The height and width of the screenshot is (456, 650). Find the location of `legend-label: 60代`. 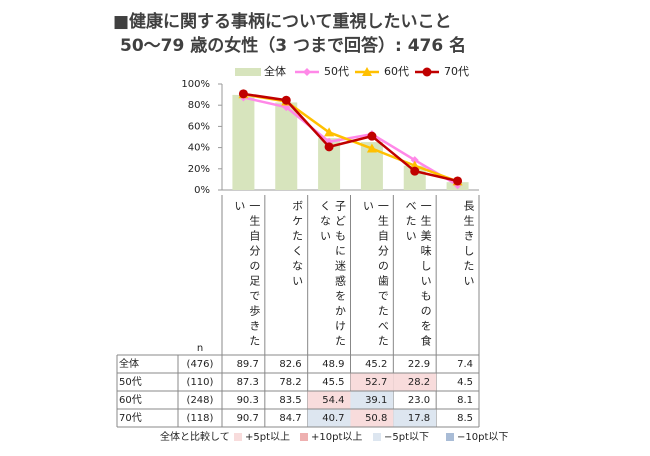

legend-label: 60代 is located at coordinates (396, 71).